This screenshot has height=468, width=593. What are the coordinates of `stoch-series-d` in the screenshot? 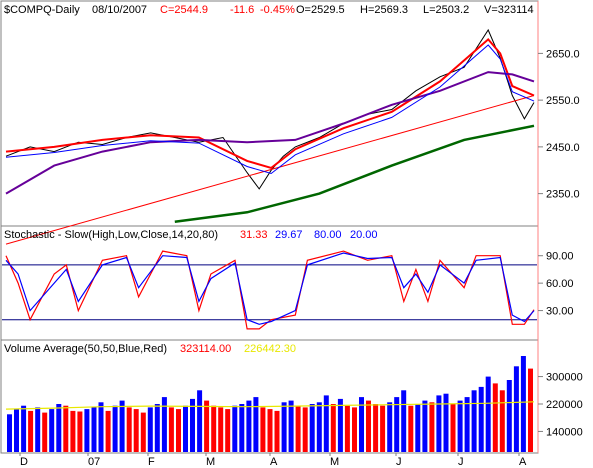 It's located at (270, 288).